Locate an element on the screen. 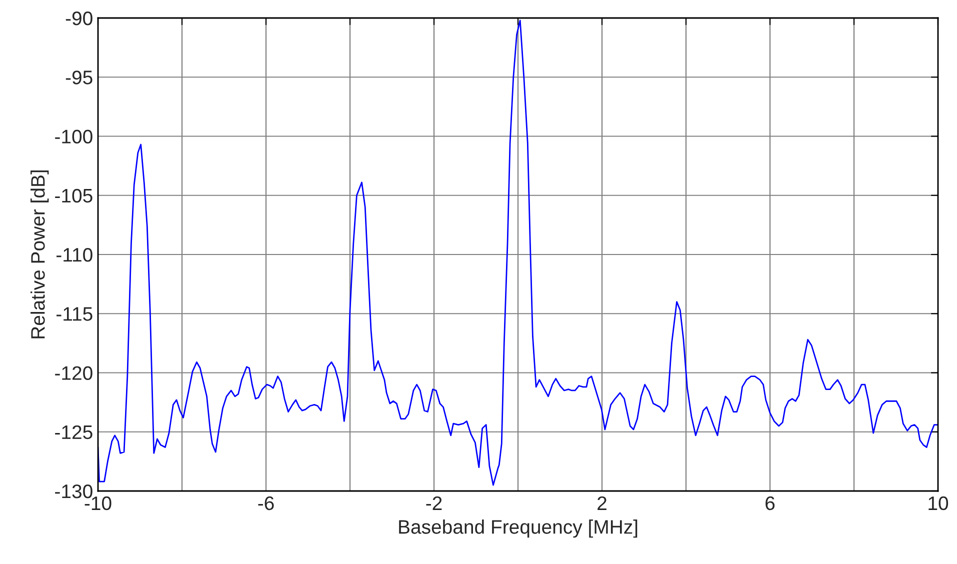 This screenshot has height=564, width=957. y-tick-label: -120 is located at coordinates (73, 373).